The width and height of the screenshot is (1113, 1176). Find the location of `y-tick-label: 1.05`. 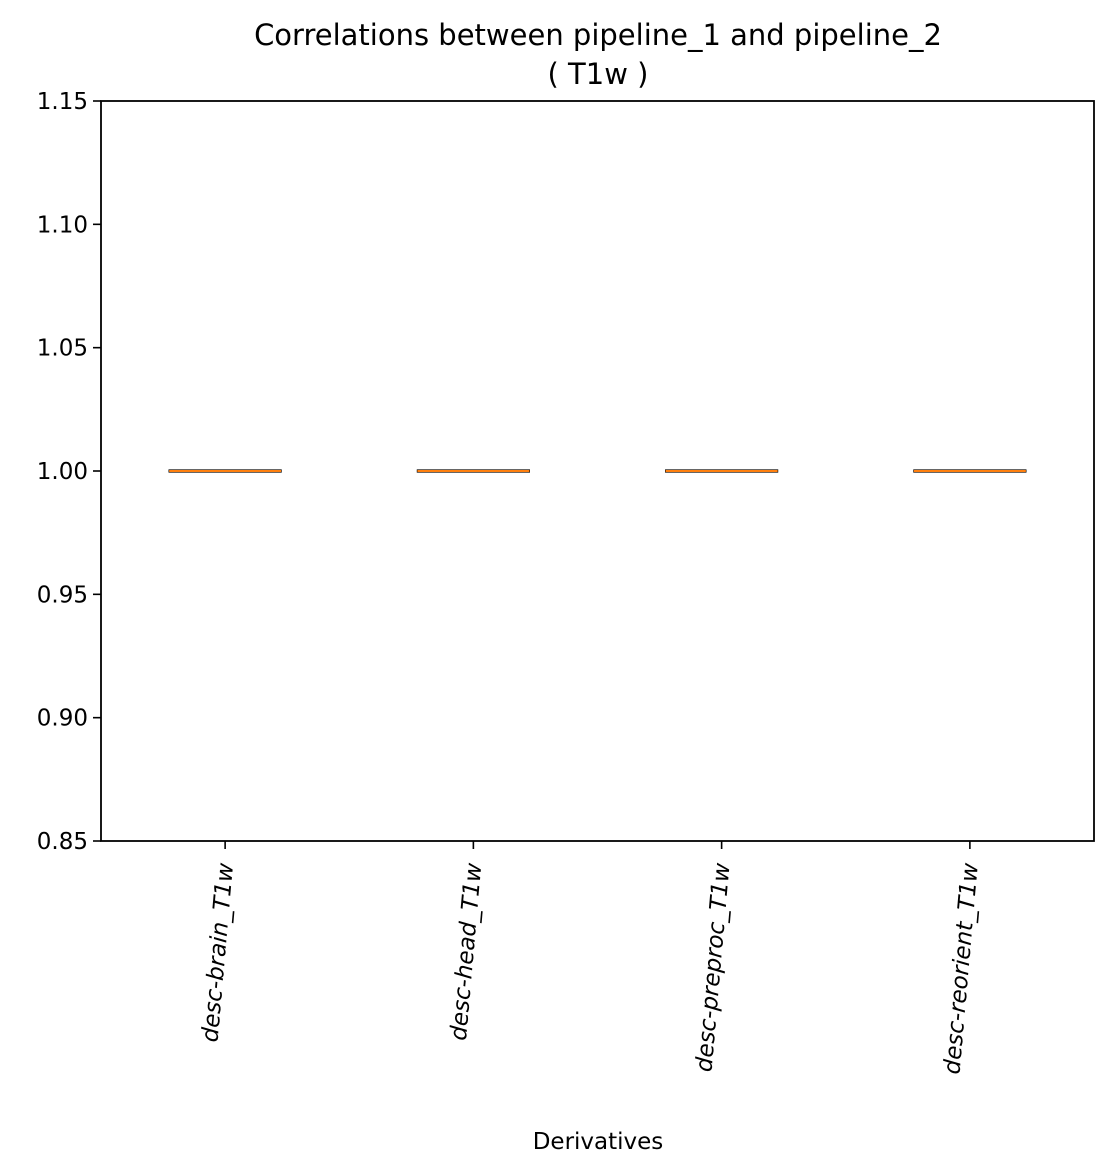

y-tick-label: 1.05 is located at coordinates (62, 349).